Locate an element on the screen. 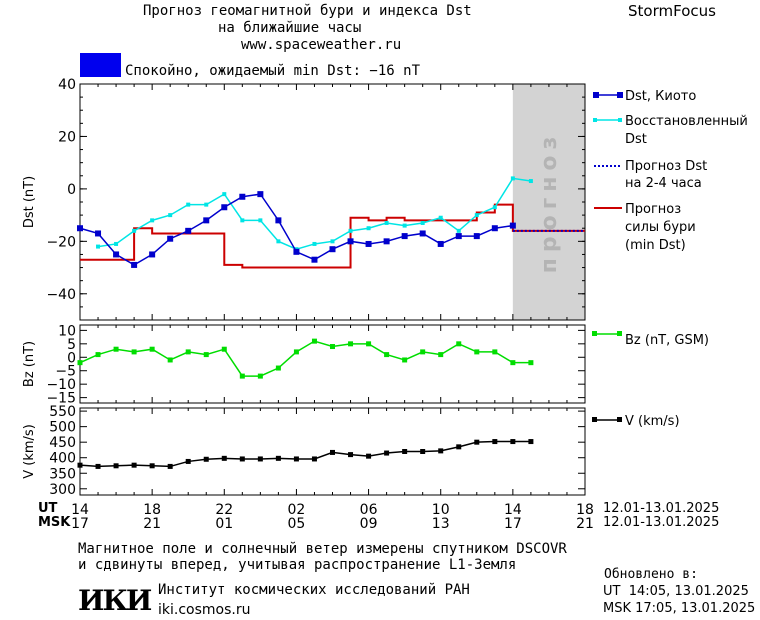  y-tick-label: 40 is located at coordinates (67, 85).